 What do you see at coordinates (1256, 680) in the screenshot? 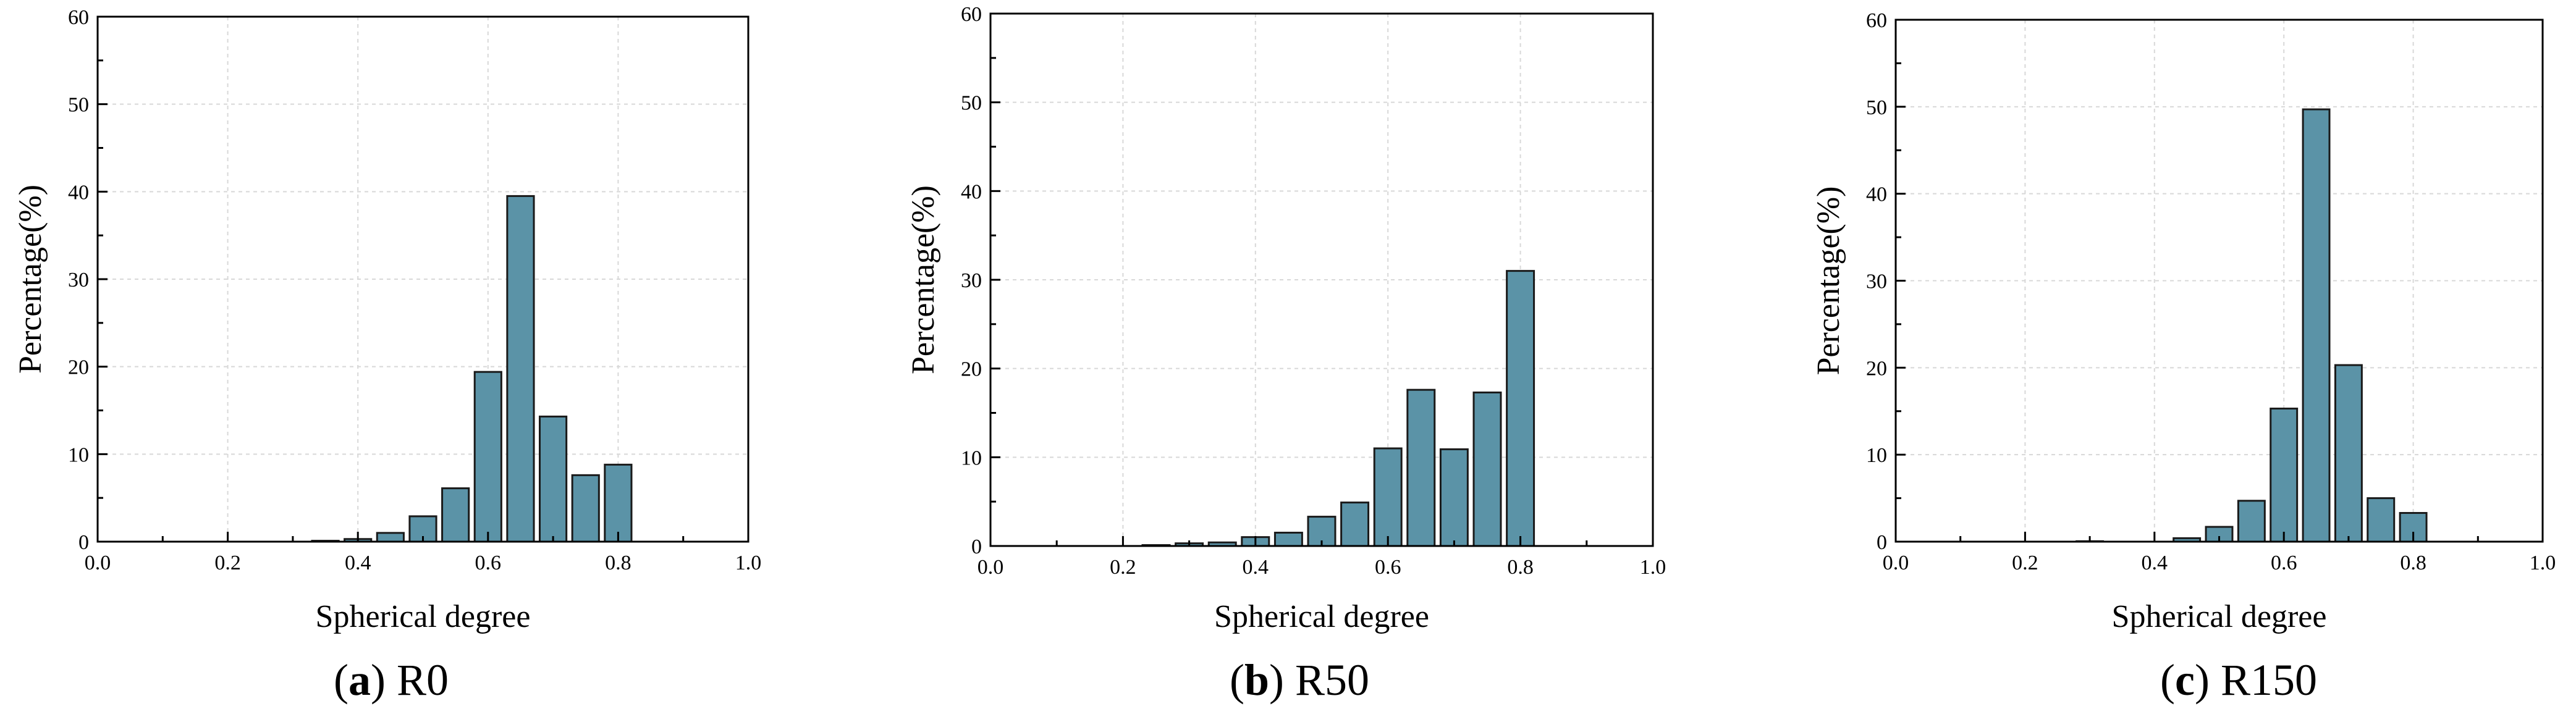
I see `caption-letter: b` at bounding box center [1256, 680].